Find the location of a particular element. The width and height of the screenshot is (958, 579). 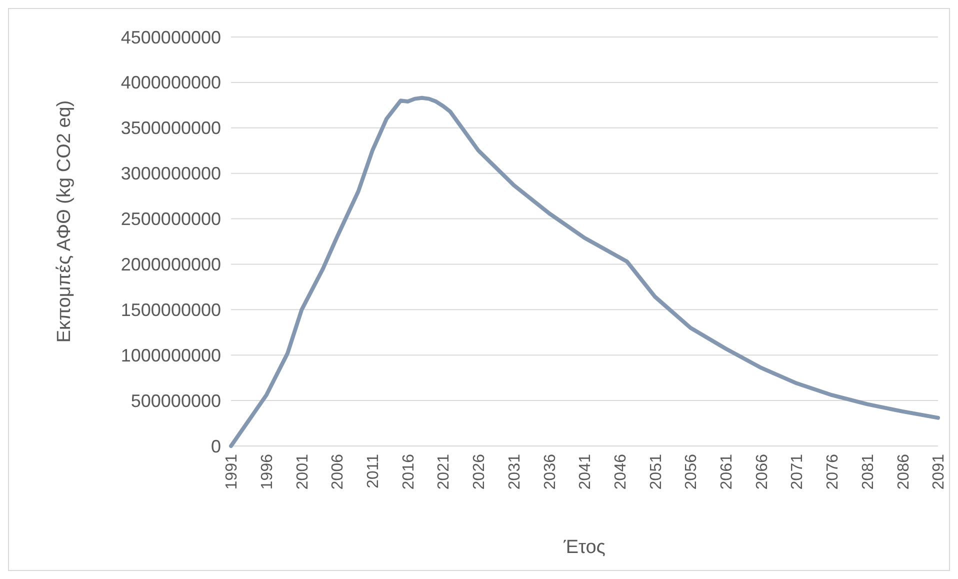

x-axis-title: Έτος is located at coordinates (584, 547).